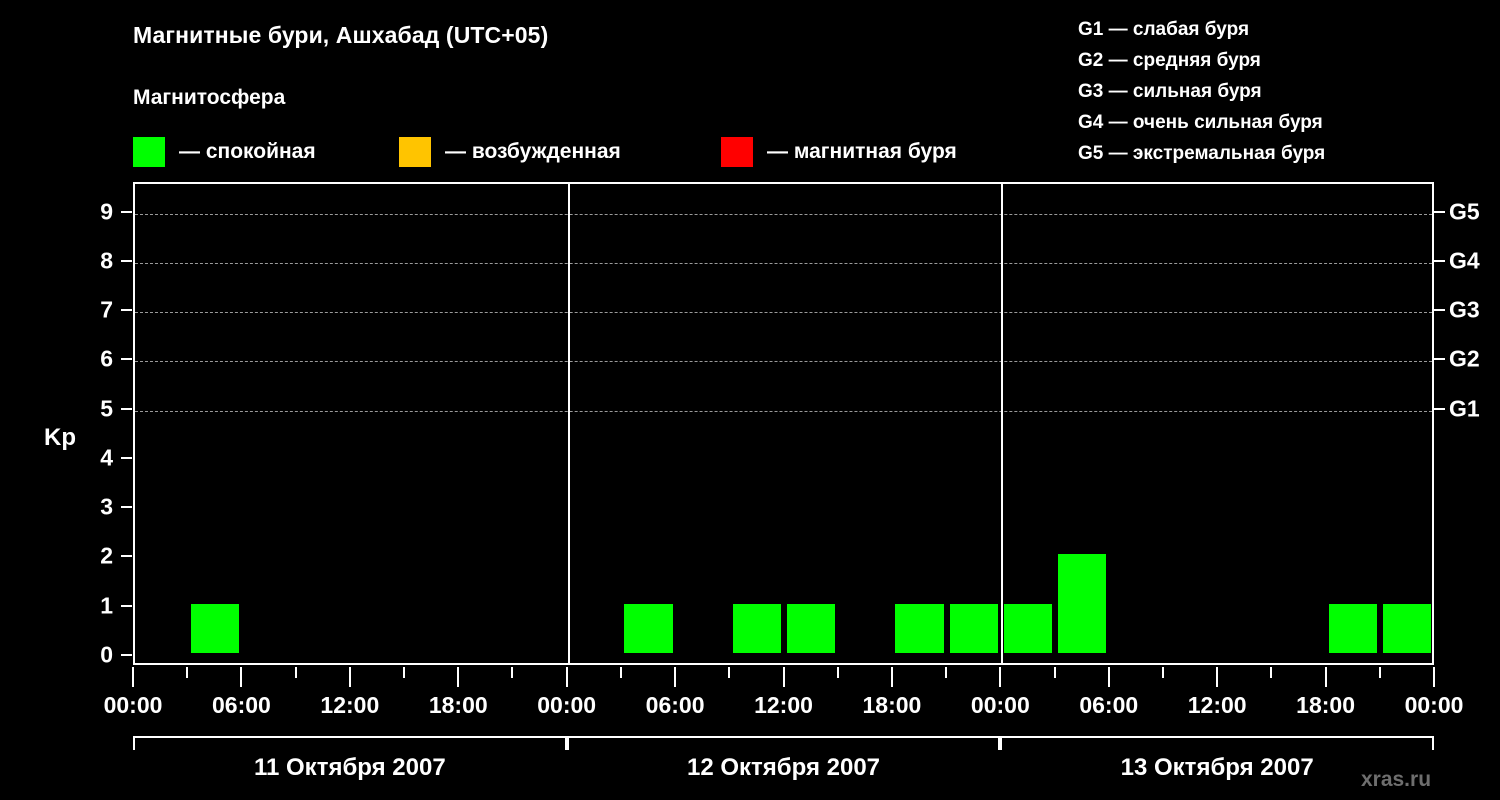 This screenshot has height=800, width=1500. I want to click on g-code-g4: G4, so click(1091, 122).